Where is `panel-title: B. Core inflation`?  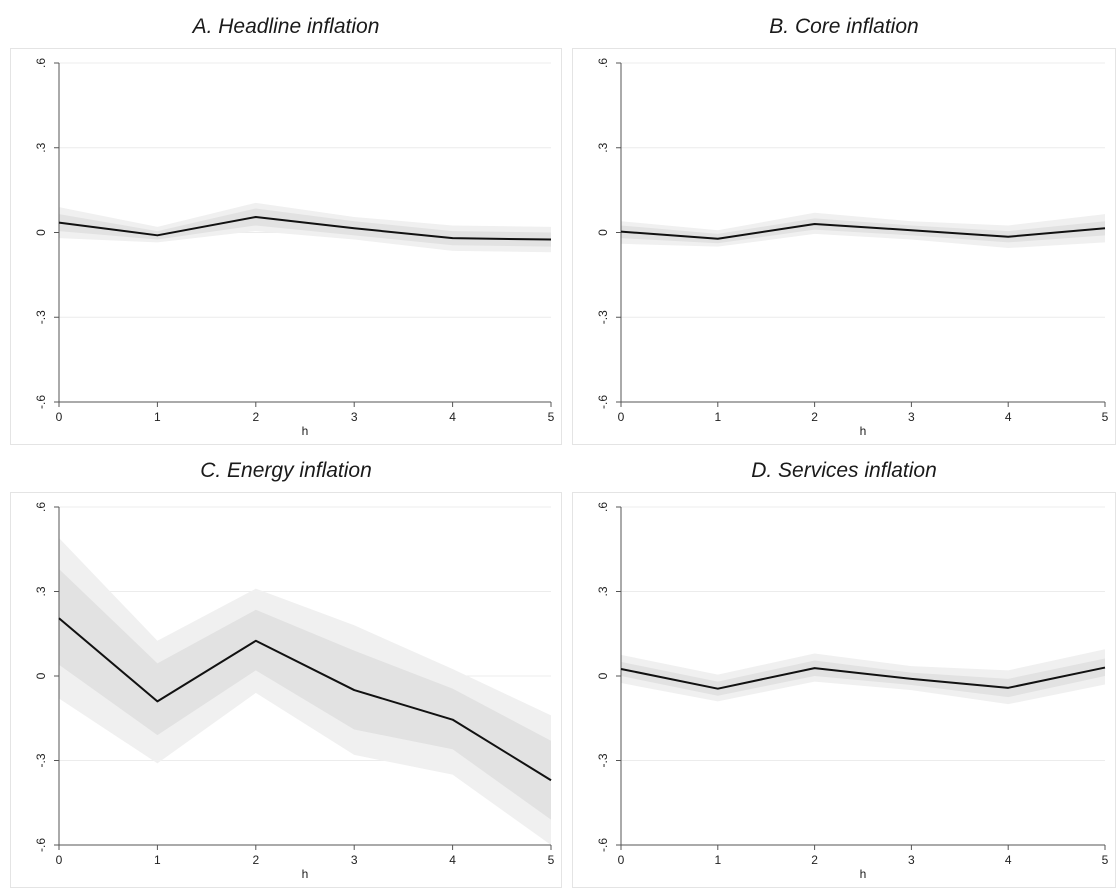 panel-title: B. Core inflation is located at coordinates (844, 26).